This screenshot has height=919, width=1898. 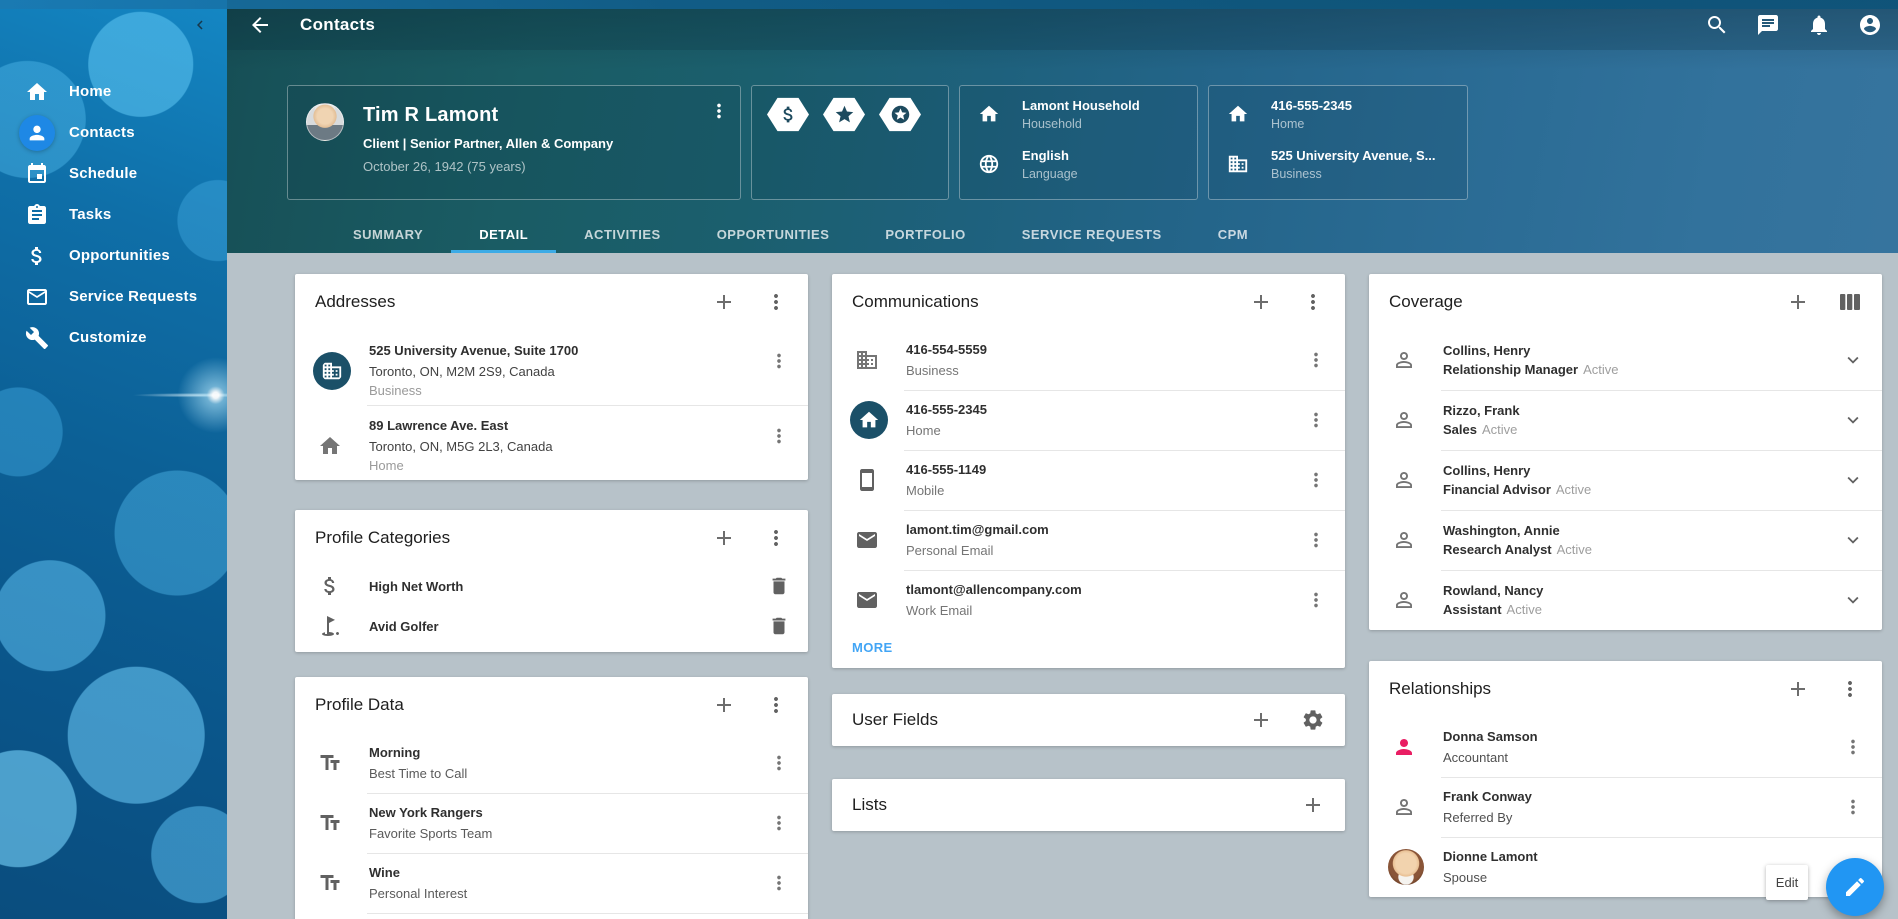 What do you see at coordinates (551, 586) in the screenshot?
I see `profile-category-row: High Net Worth` at bounding box center [551, 586].